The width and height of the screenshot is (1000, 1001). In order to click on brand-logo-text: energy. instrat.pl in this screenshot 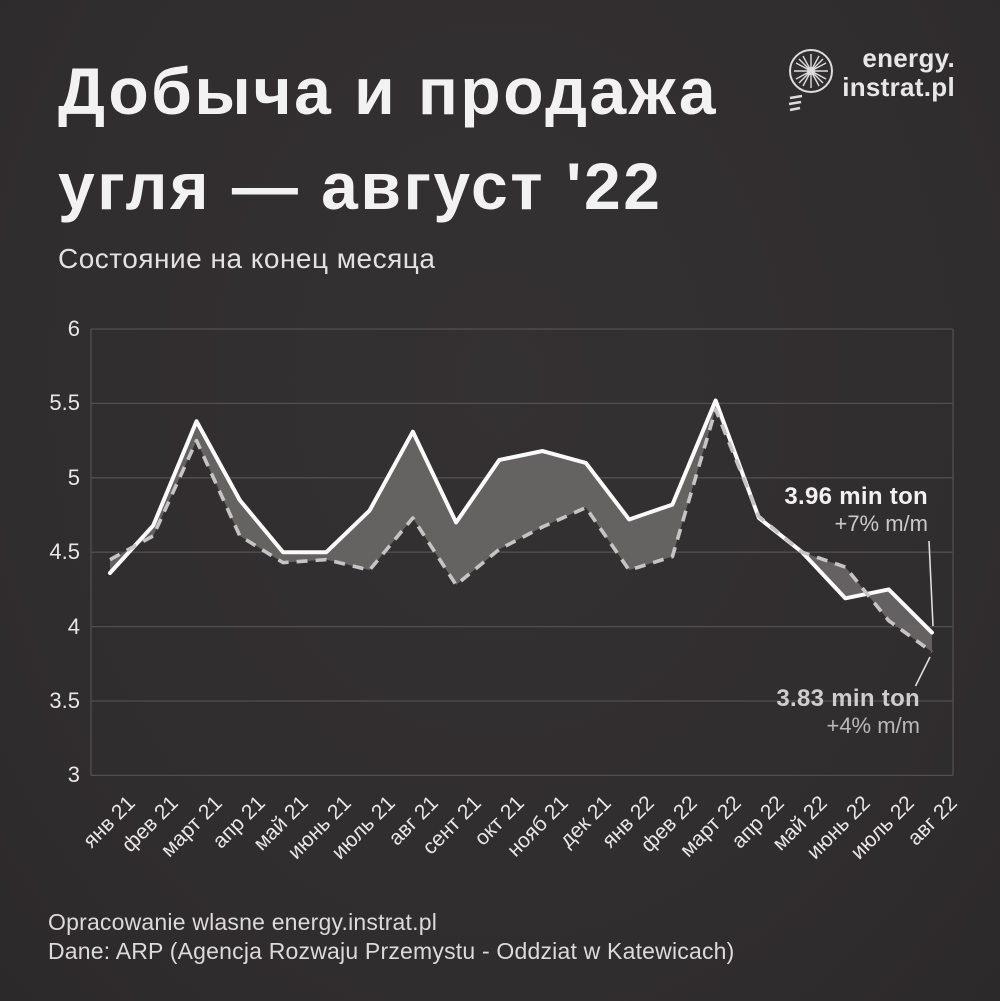, I will do `click(898, 73)`.